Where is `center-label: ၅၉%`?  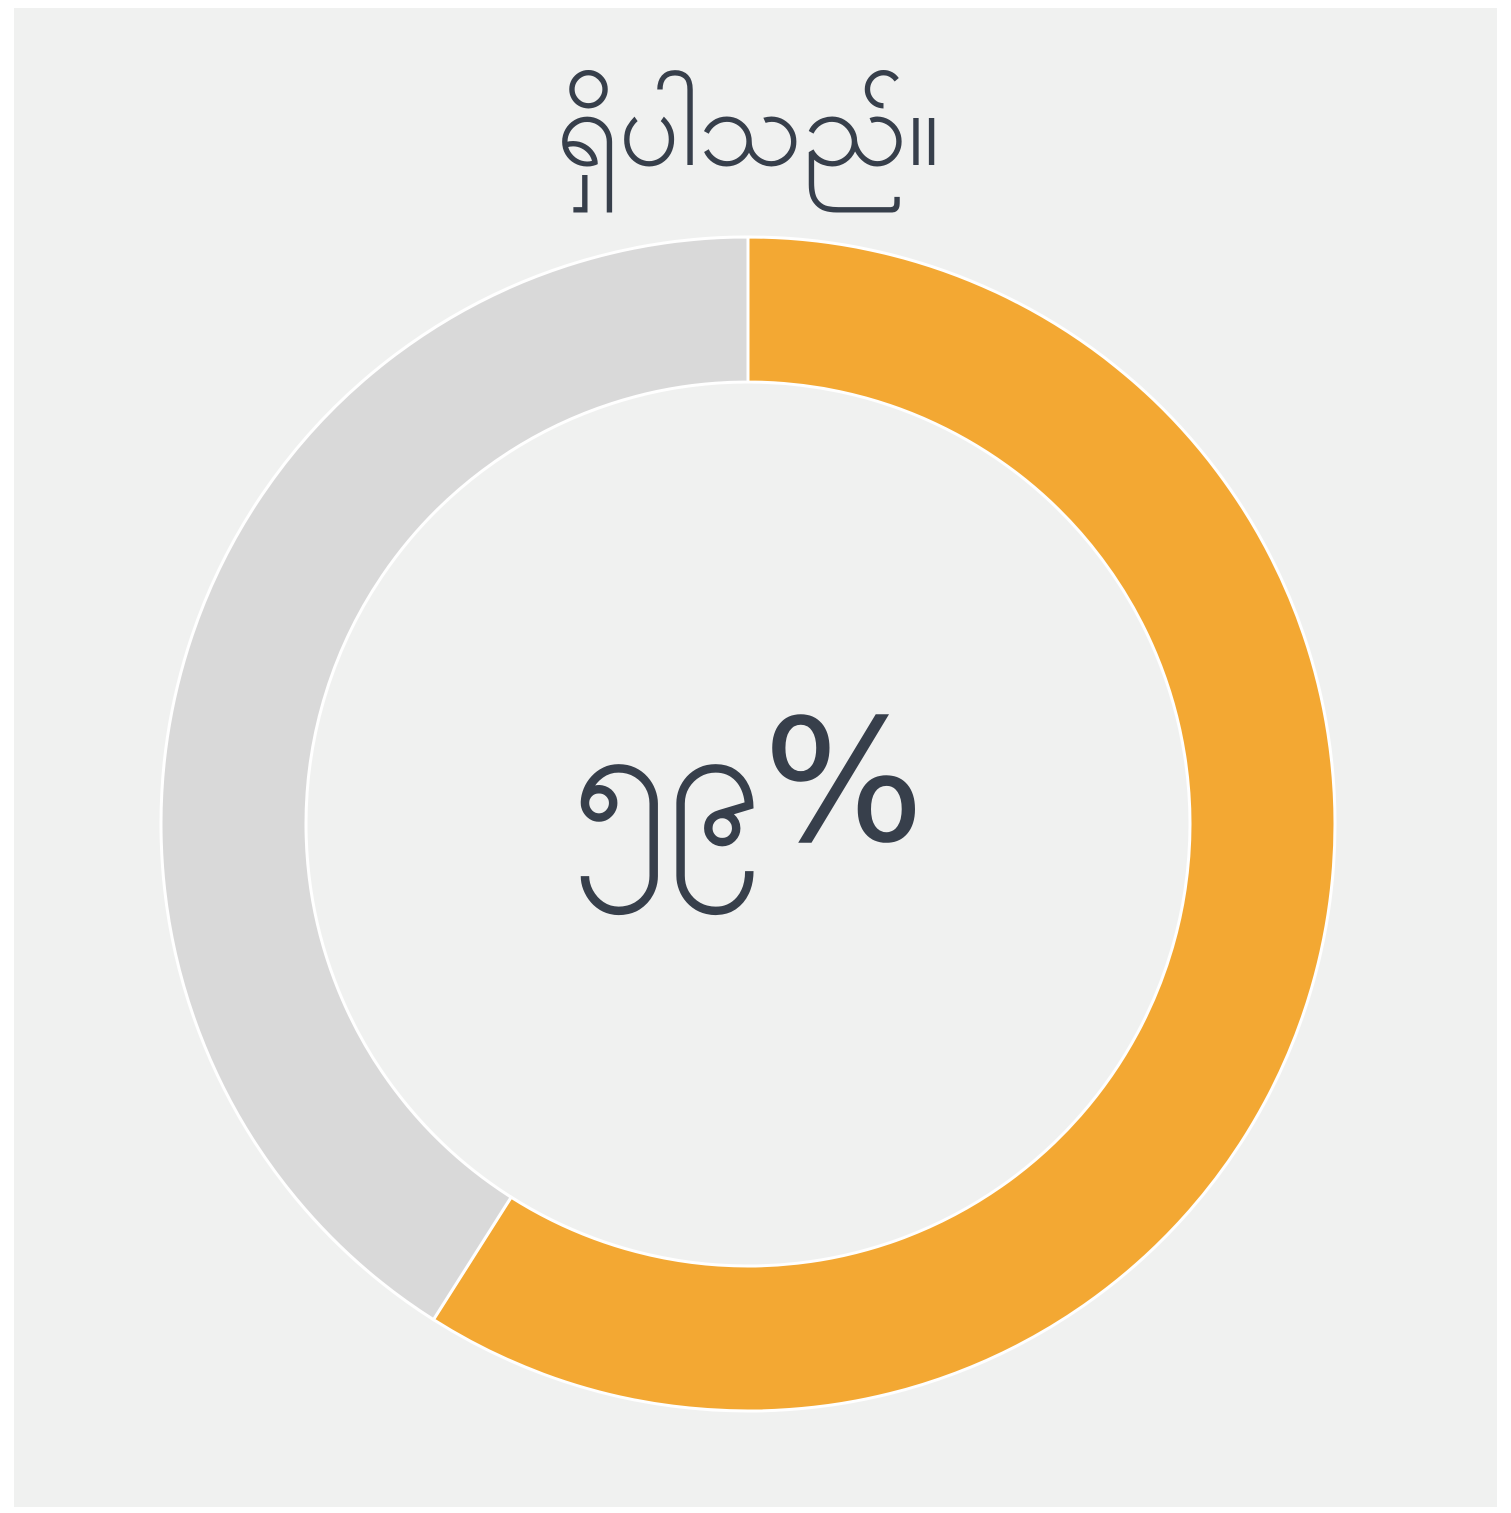 center-label: ၅၉% is located at coordinates (748, 799).